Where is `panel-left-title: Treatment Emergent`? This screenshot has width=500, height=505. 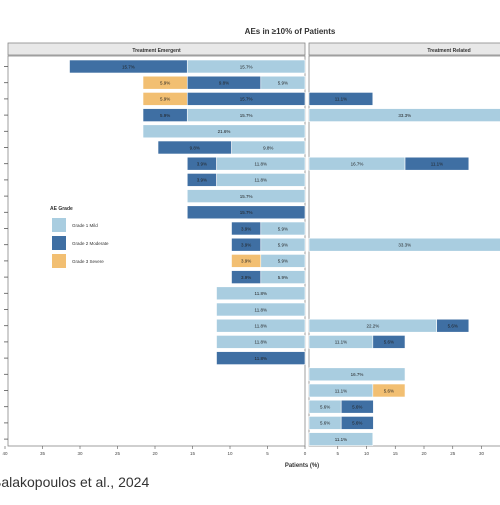 panel-left-title: Treatment Emergent is located at coordinates (156, 51).